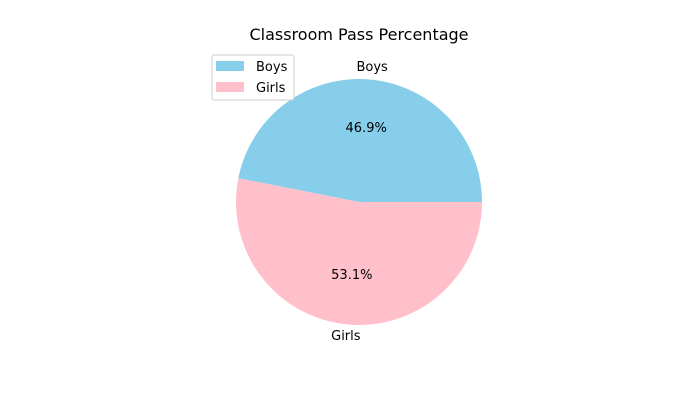  Describe the element at coordinates (372, 67) in the screenshot. I see `slice-label-boys: Boys` at that location.